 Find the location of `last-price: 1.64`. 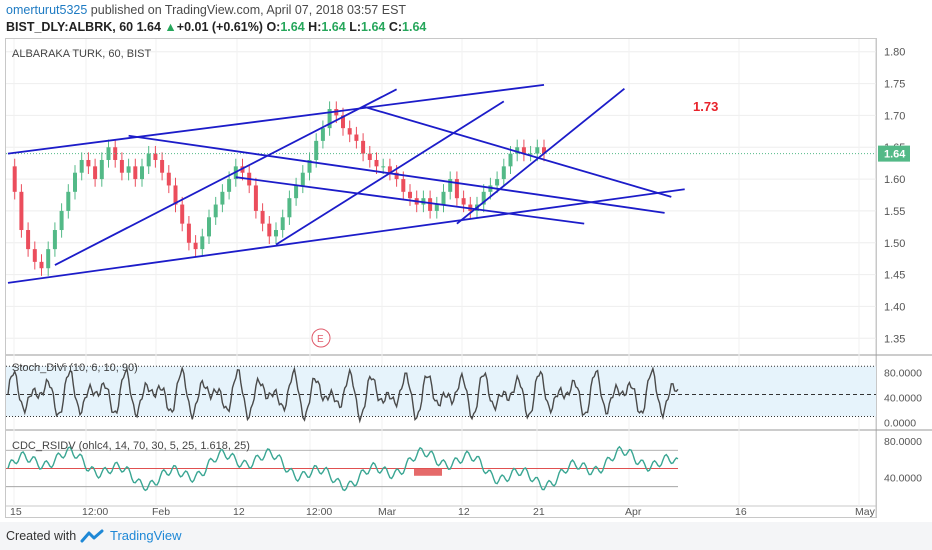

last-price: 1.64 is located at coordinates (148, 27).